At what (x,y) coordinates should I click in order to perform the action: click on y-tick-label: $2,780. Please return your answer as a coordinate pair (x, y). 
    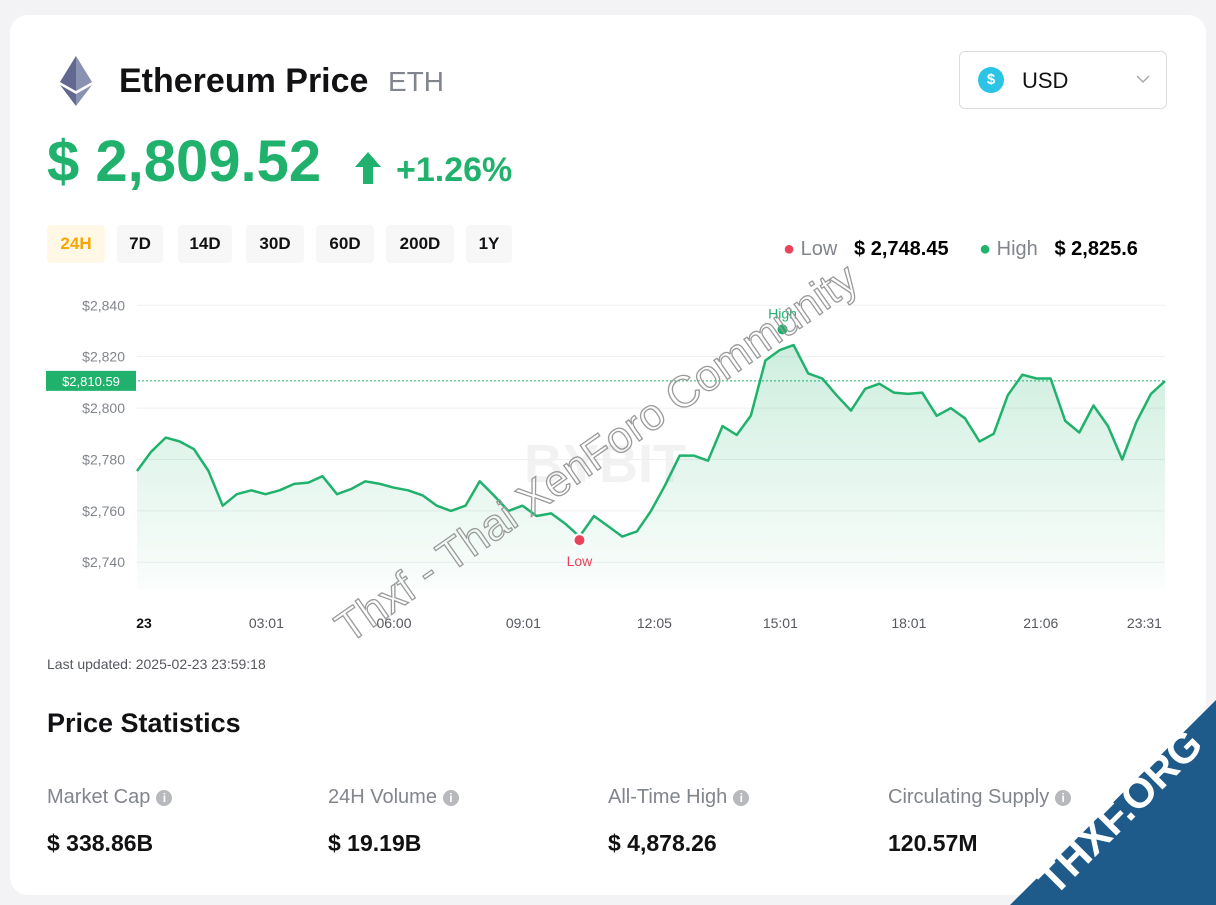
    Looking at the image, I should click on (103, 459).